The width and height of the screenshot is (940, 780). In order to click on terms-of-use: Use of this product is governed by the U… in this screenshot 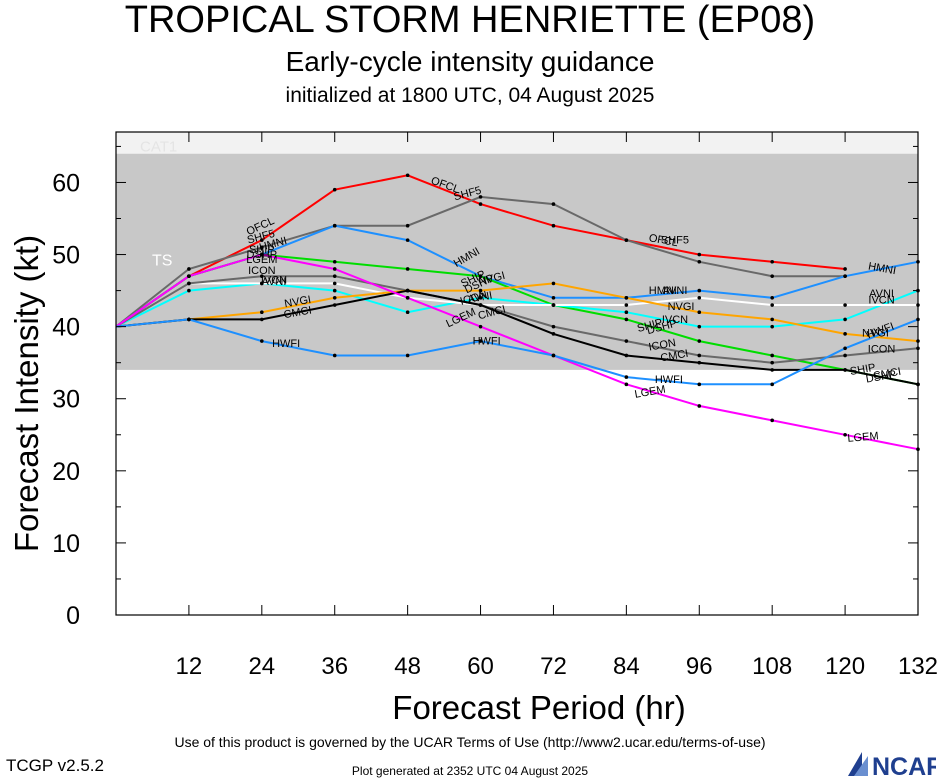, I will do `click(470, 742)`.